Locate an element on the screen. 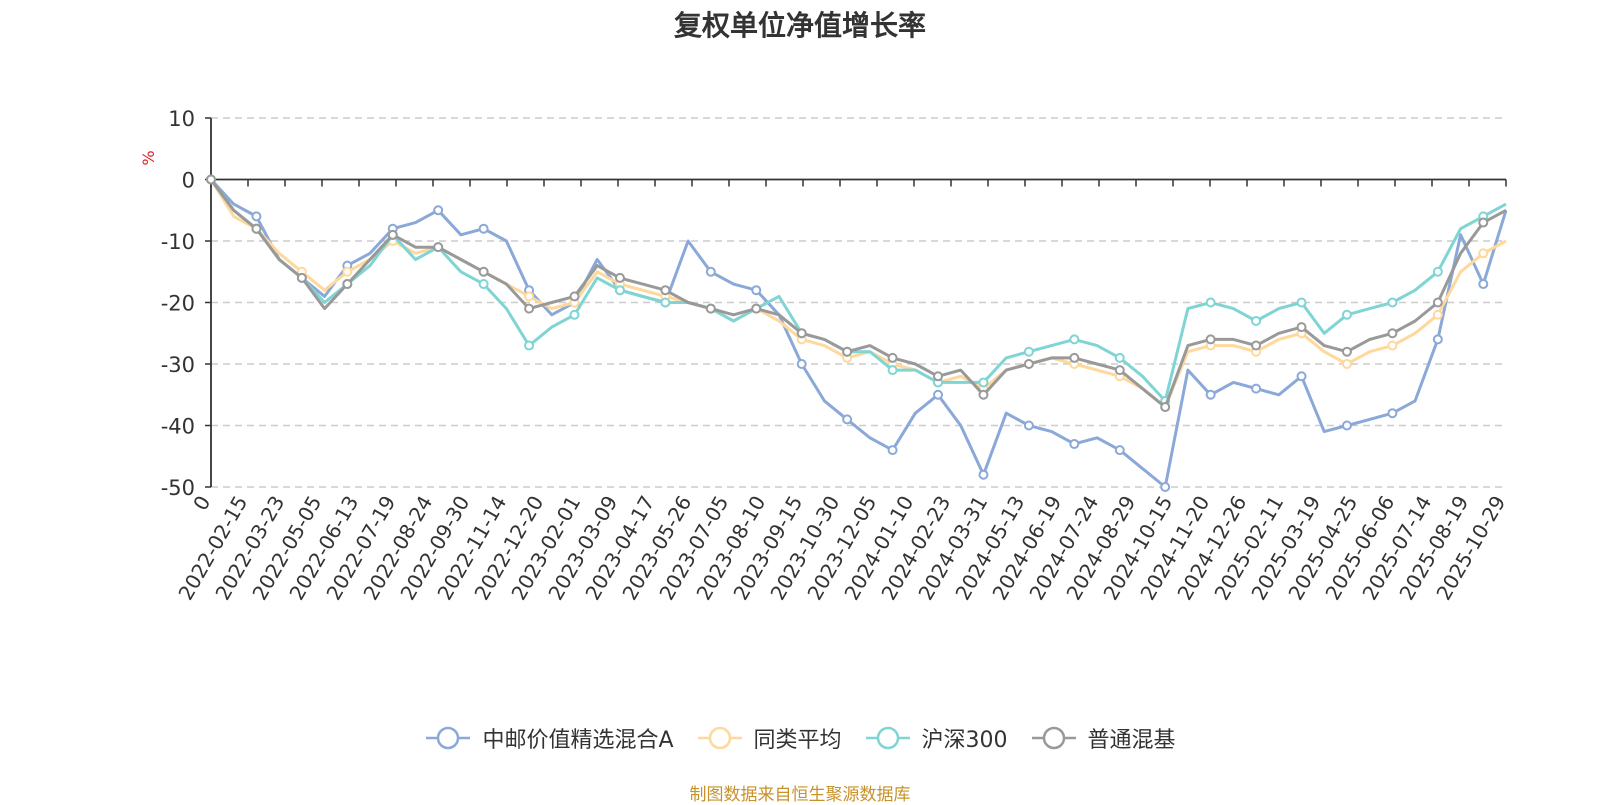  legend-label: 中邮价值精选混合A is located at coordinates (578, 740).